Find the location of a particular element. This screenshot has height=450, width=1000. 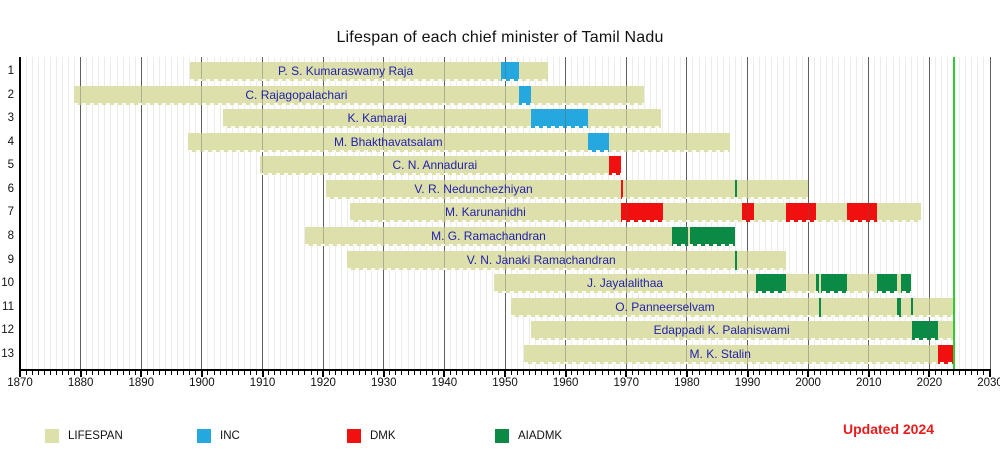

row-number: 4 is located at coordinates (10, 141).